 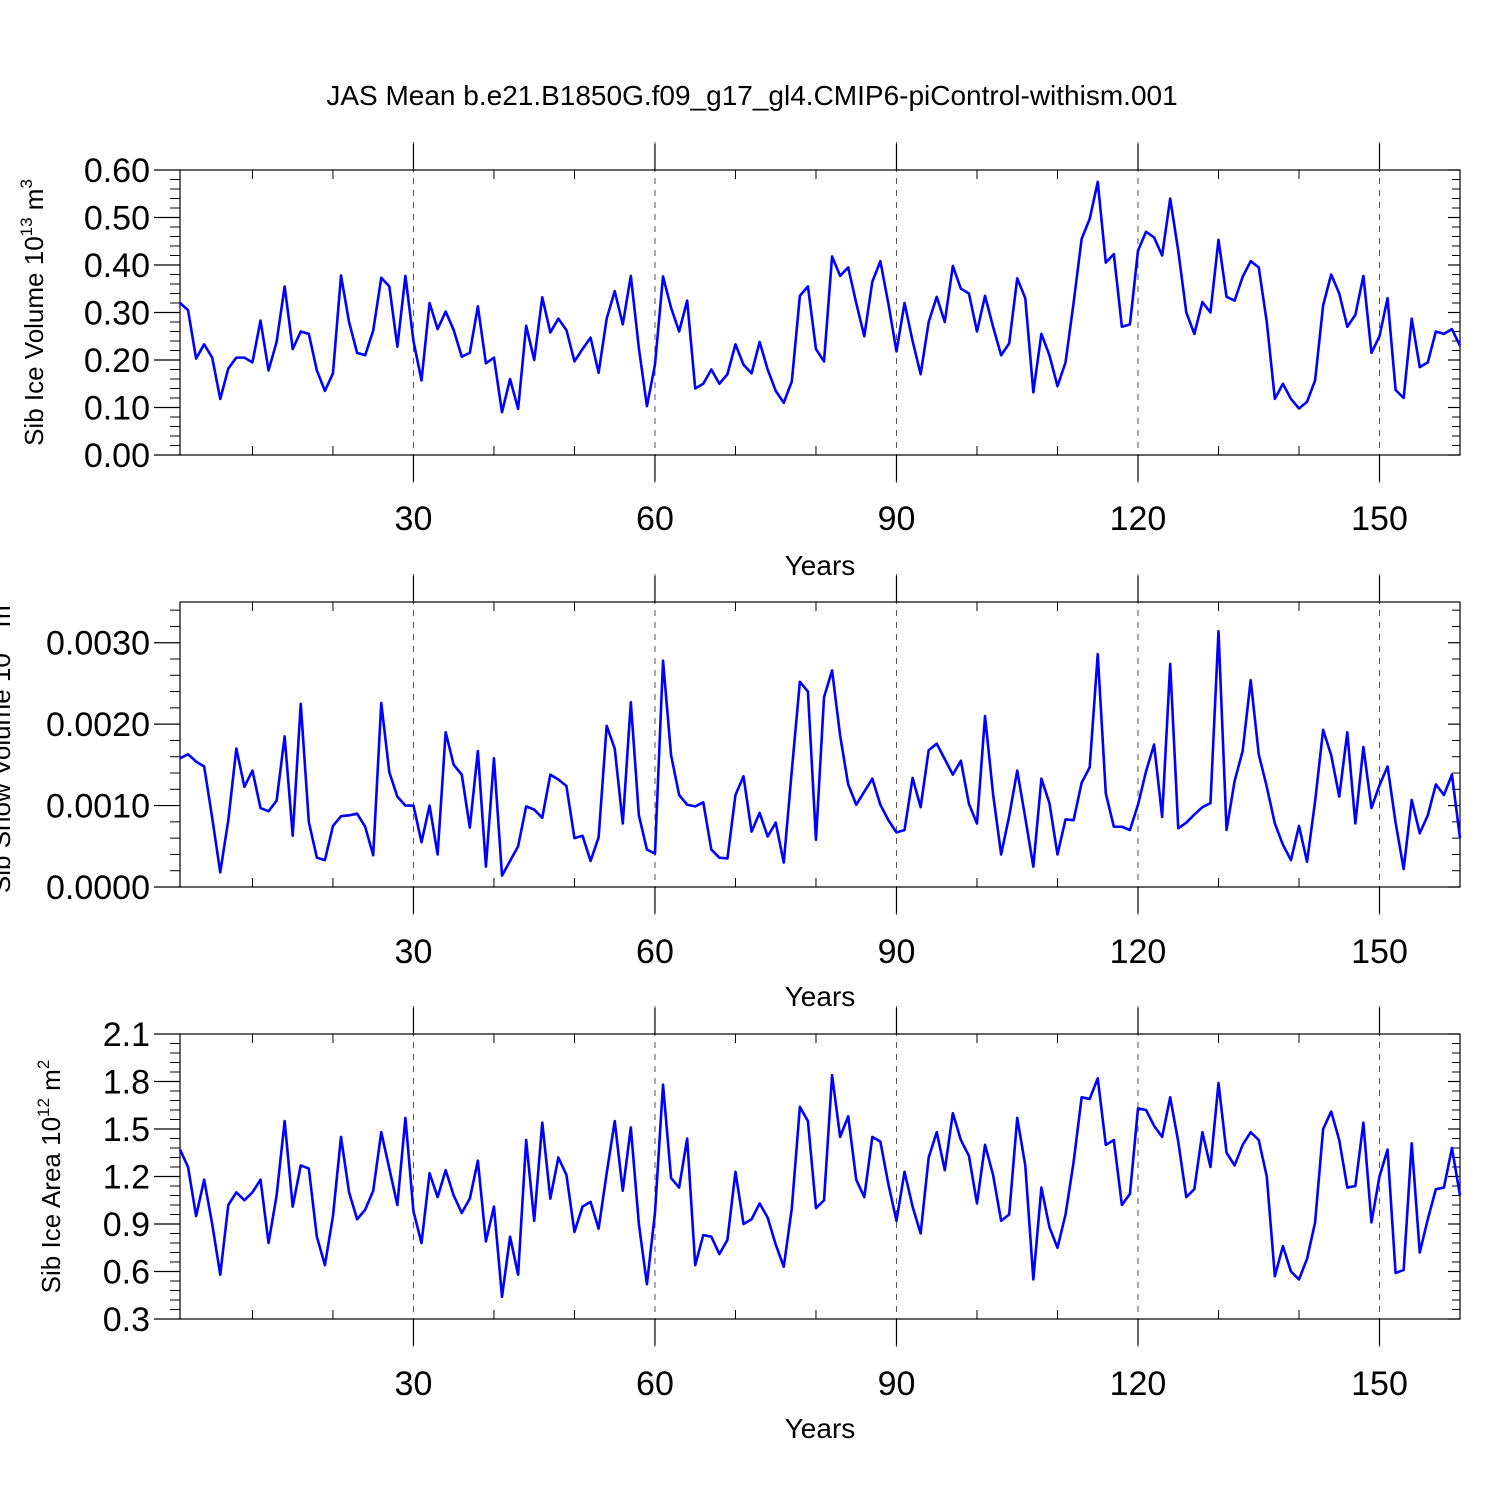 I want to click on series-line-snow-volume, so click(x=820, y=753).